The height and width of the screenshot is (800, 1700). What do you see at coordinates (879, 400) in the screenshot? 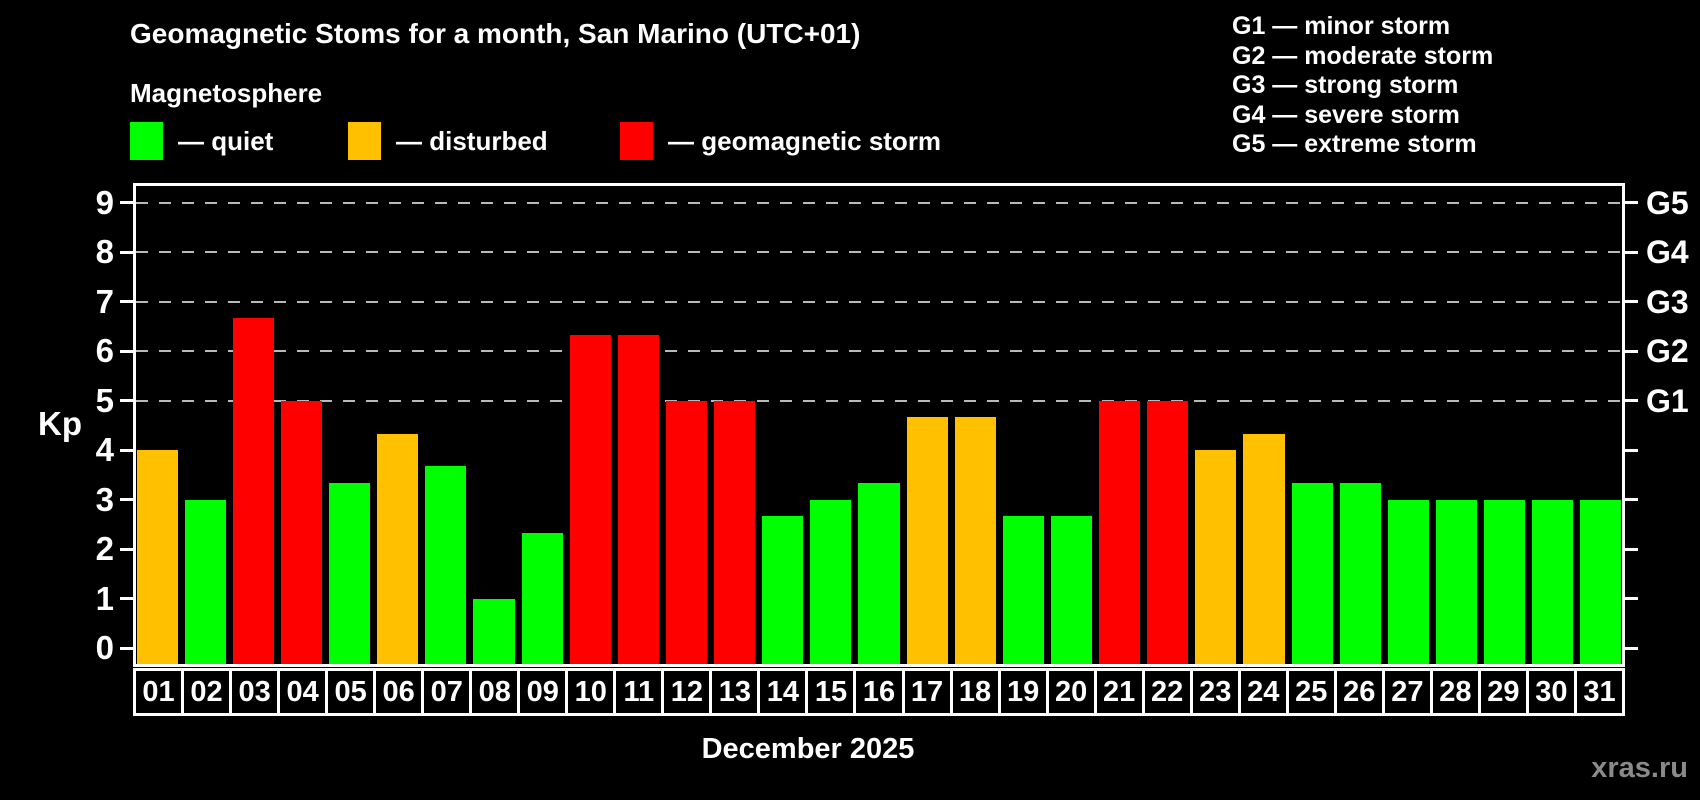
I see `gridline-kp5` at bounding box center [879, 400].